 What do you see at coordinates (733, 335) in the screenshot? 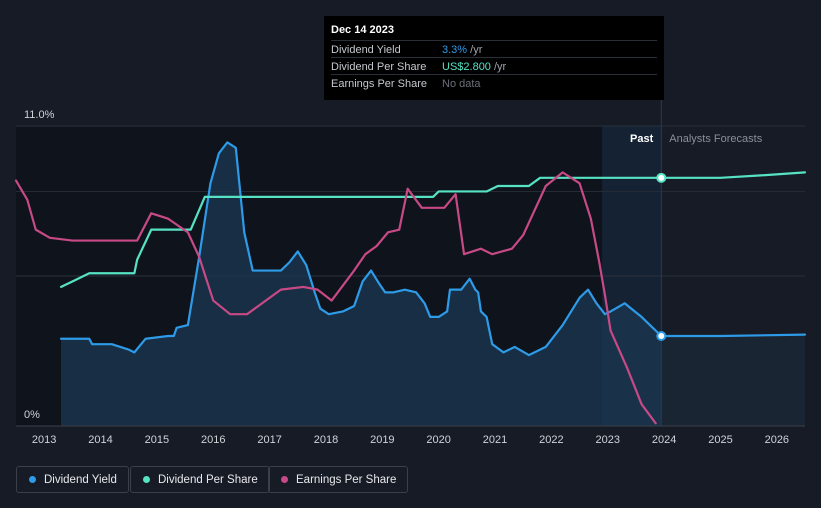
I see `dividend-yield-forecast-line` at bounding box center [733, 335].